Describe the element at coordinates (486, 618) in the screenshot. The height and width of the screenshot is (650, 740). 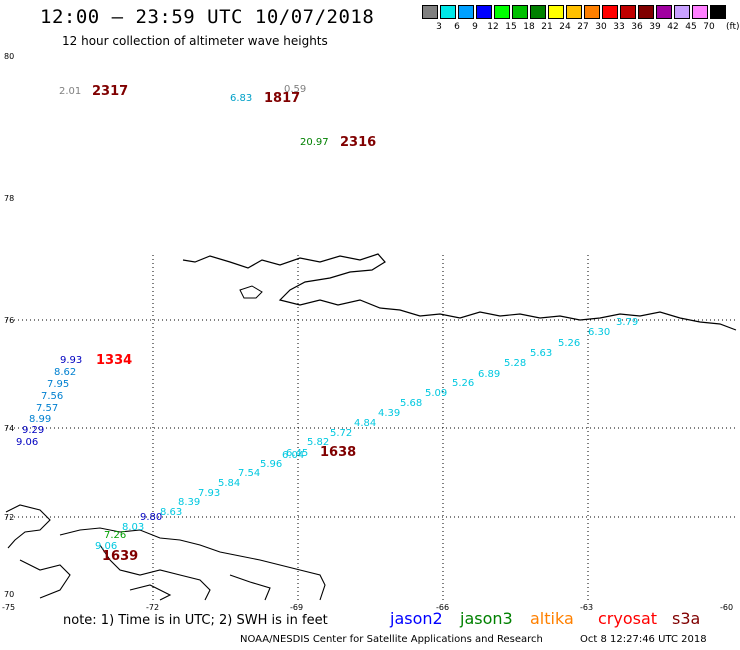
I see `satellite-jason3: jason3` at that location.